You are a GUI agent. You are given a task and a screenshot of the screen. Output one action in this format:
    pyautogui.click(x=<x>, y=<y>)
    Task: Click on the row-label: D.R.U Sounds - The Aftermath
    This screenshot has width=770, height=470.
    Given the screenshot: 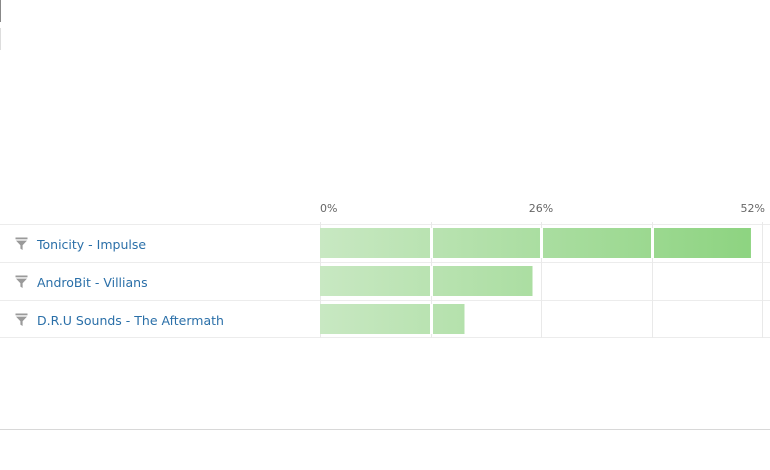 What is the action you would take?
    pyautogui.click(x=119, y=320)
    